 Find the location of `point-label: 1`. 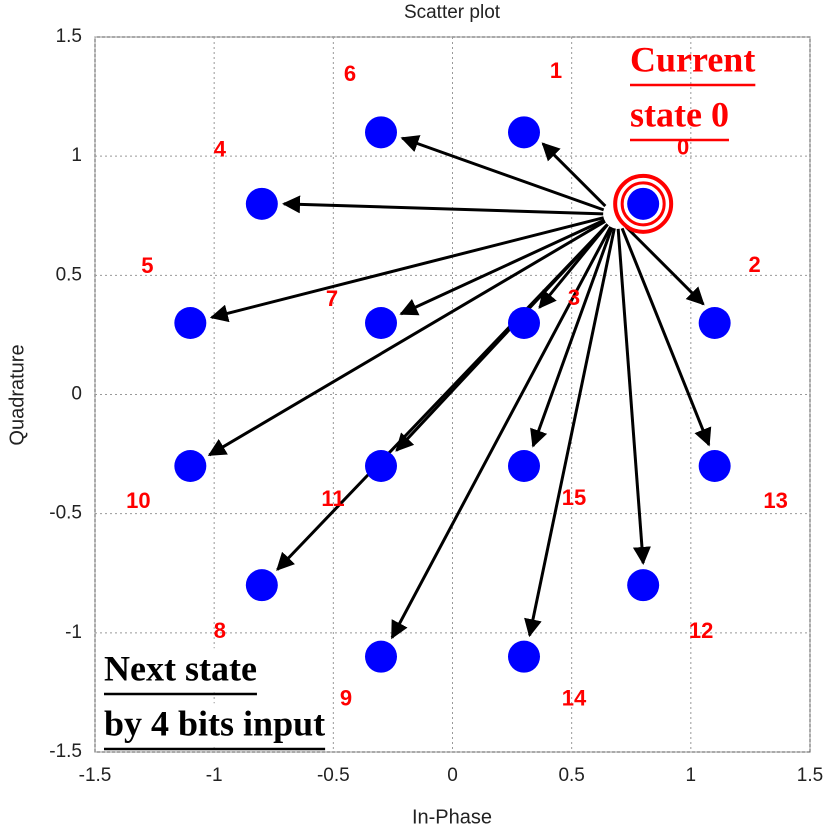

point-label: 1 is located at coordinates (556, 70).